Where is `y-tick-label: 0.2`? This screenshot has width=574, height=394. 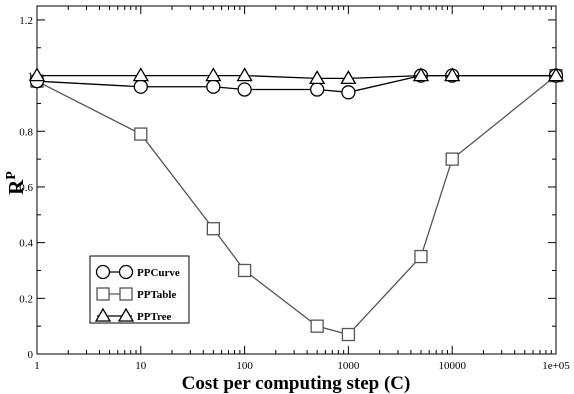 y-tick-label: 0.2 is located at coordinates (26, 299).